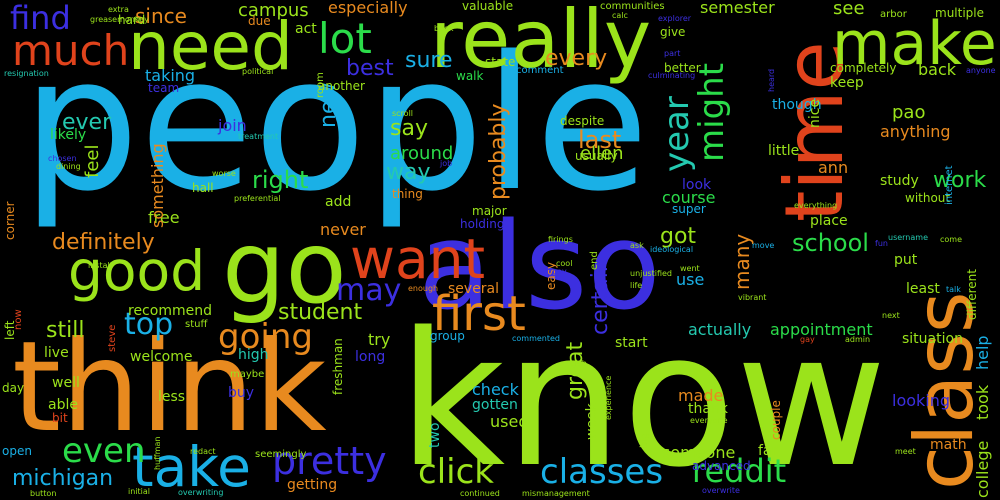  Describe the element at coordinates (960, 13) in the screenshot. I see `word-multiple: multiple` at that location.